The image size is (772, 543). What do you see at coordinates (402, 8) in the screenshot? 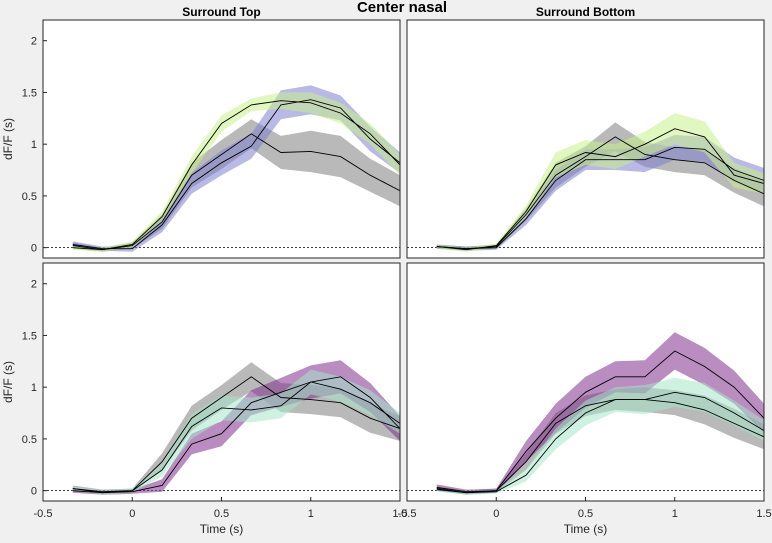
I see `figure-title: Center nasal` at bounding box center [402, 8].